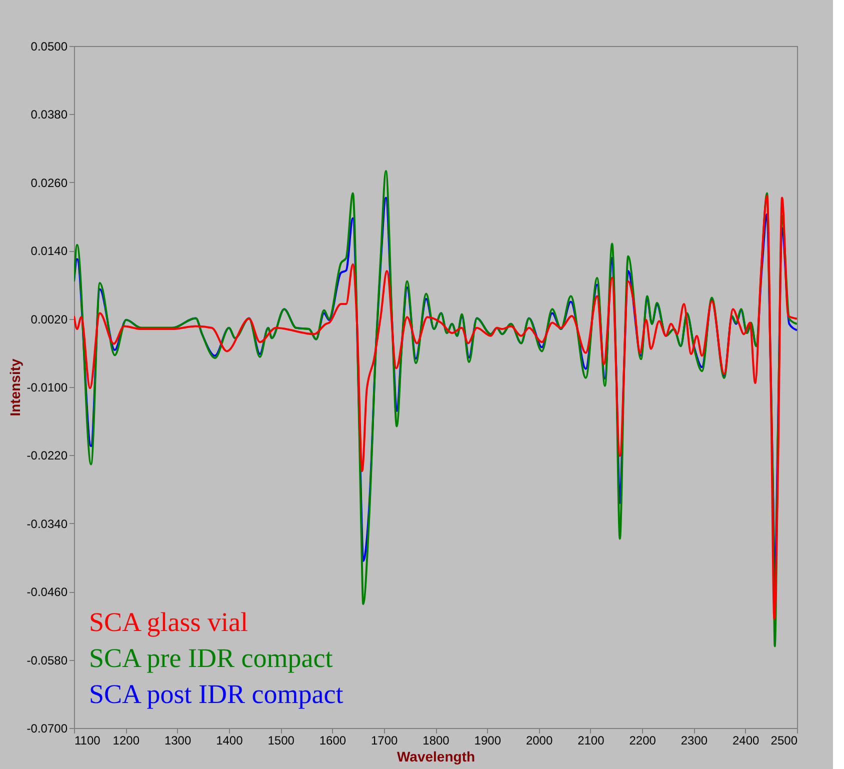  I want to click on y-tick-label: -0.0580, so click(47, 660).